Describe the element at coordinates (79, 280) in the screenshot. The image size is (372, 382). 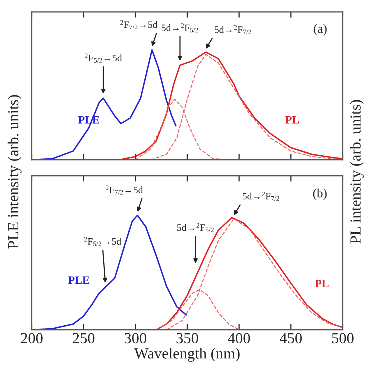
I see `series-label: PLE` at that location.